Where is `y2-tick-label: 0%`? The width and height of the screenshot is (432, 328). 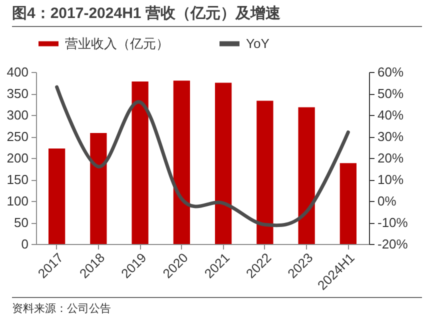
y2-tick-label: 0% is located at coordinates (387, 201).